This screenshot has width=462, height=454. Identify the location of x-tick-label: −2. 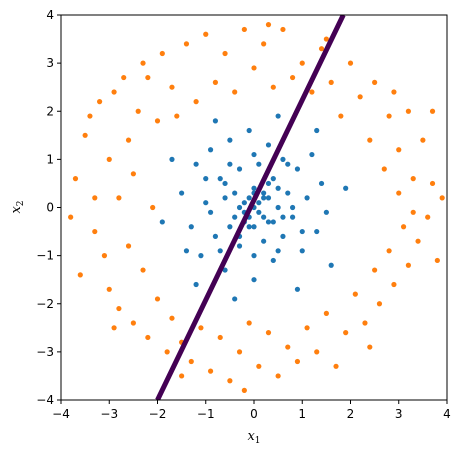
(158, 414).